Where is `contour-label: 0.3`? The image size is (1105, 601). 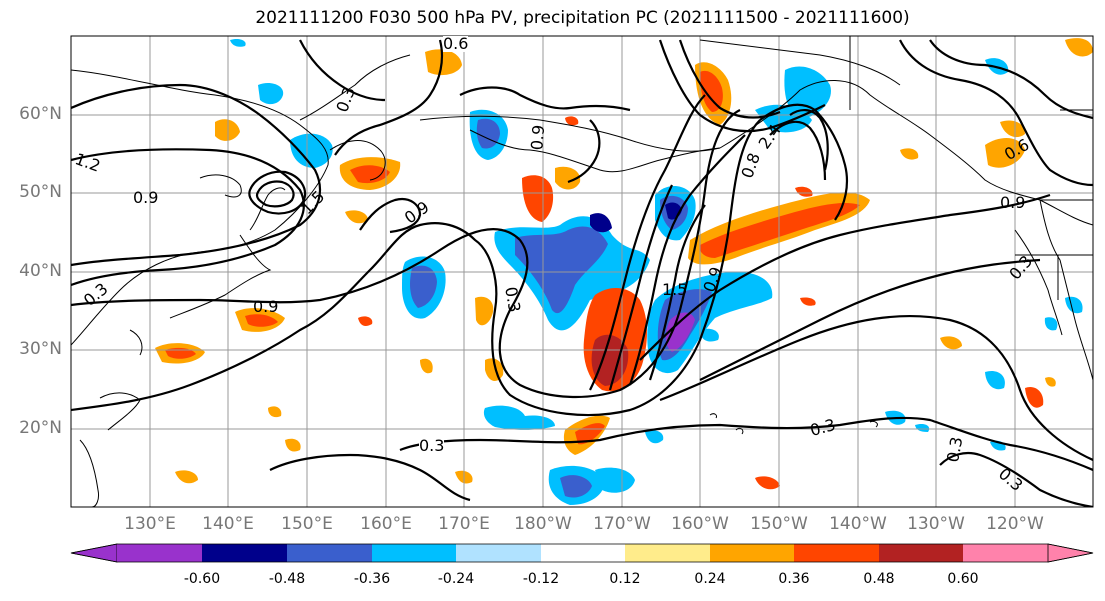
contour-label: 0.3 is located at coordinates (432, 445).